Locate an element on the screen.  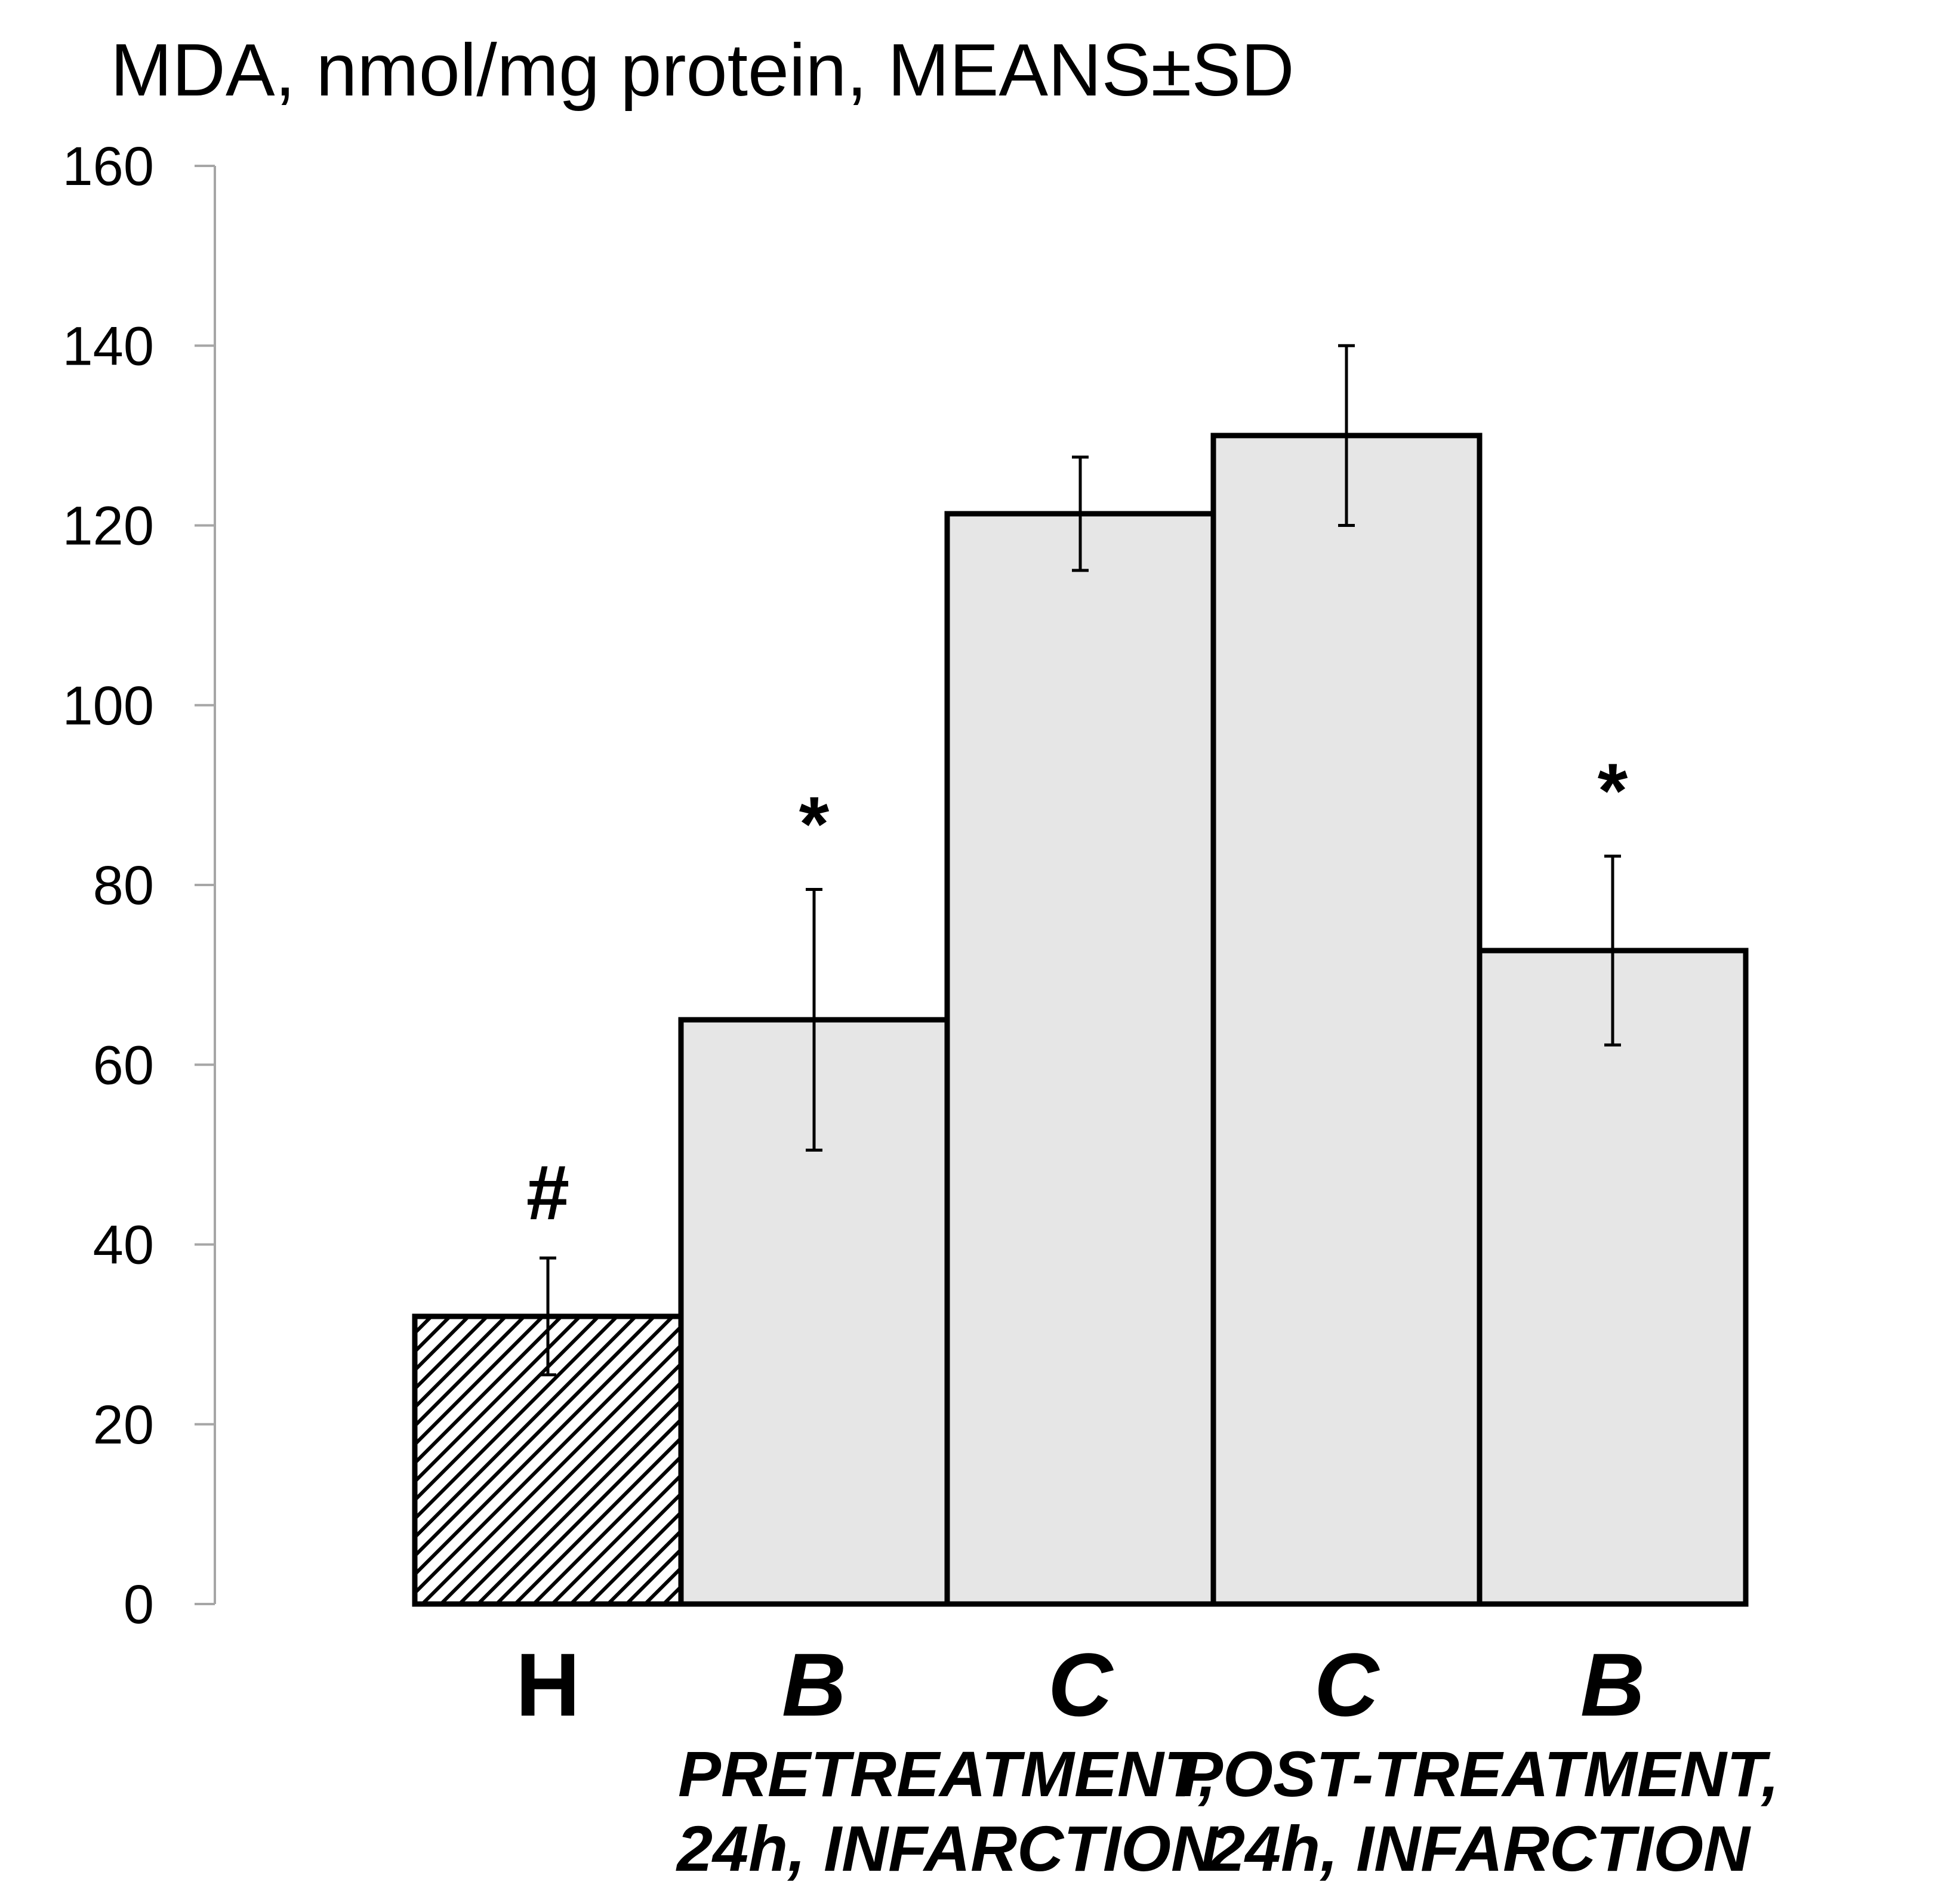
y-tick-label: 160 is located at coordinates (109, 166).